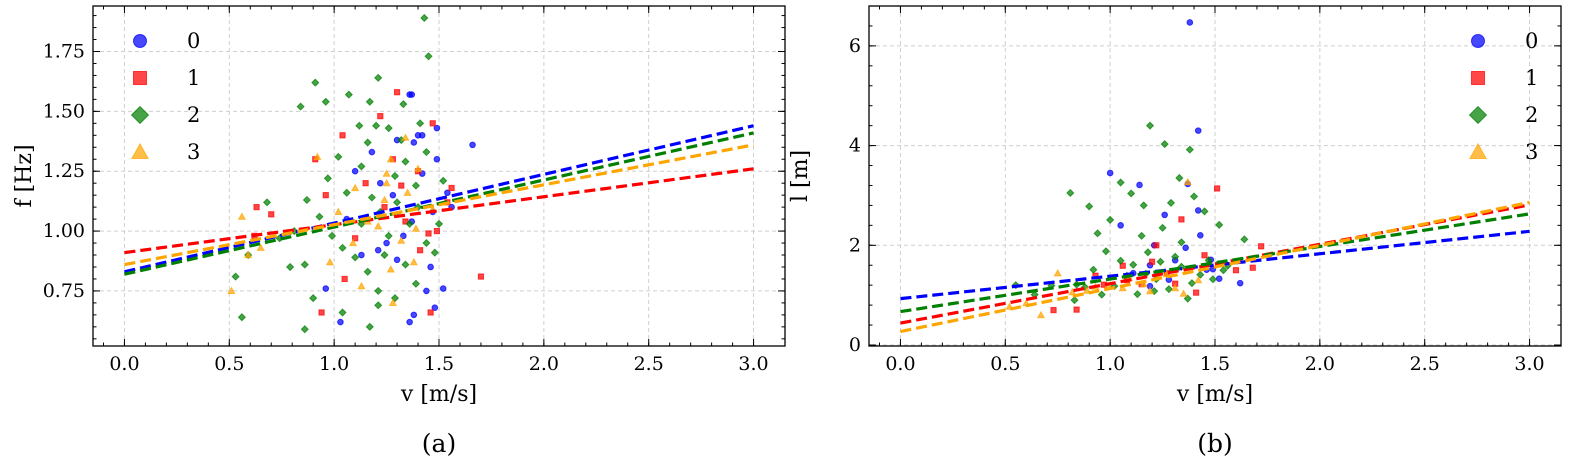  What do you see at coordinates (1531, 78) in the screenshot?
I see `legend-label-1: 1` at bounding box center [1531, 78].